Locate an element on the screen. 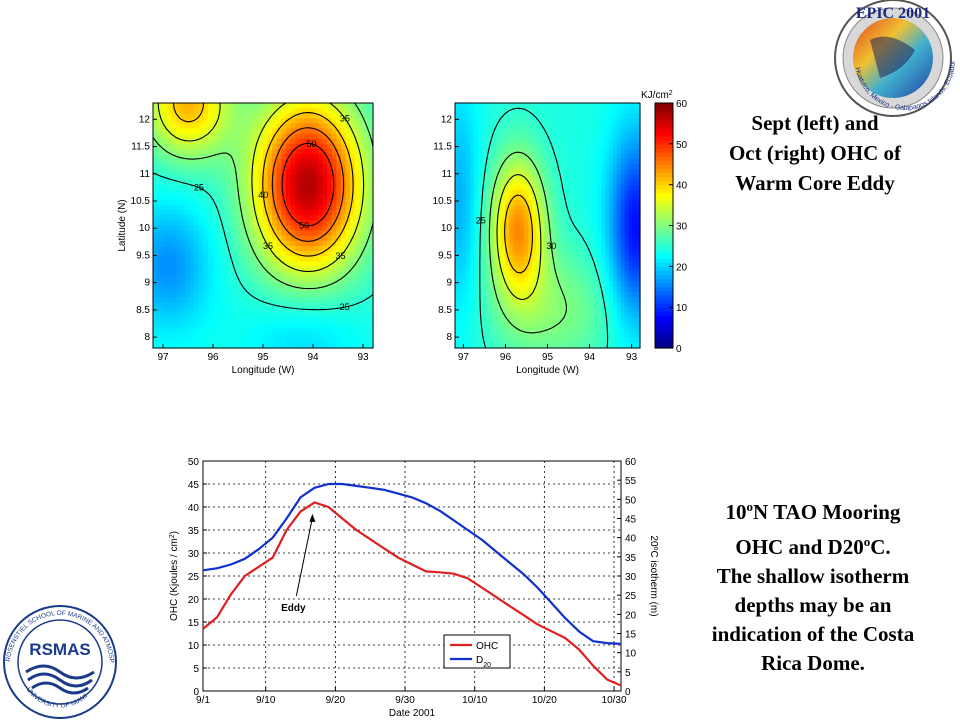 This screenshot has height=720, width=960. contour-label: 35 is located at coordinates (341, 256).